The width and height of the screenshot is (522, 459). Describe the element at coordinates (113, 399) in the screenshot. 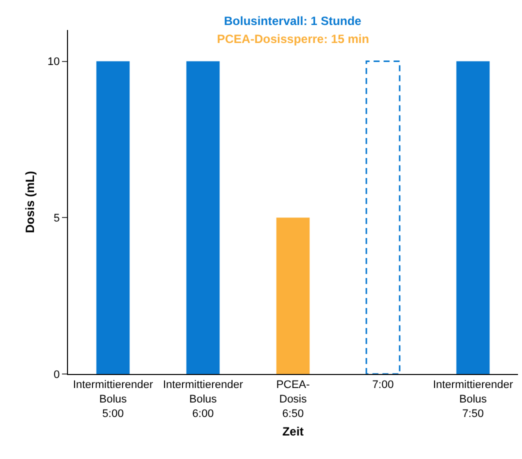

I see `x-tick-label: Intermittierender Bolus 5:00` at that location.